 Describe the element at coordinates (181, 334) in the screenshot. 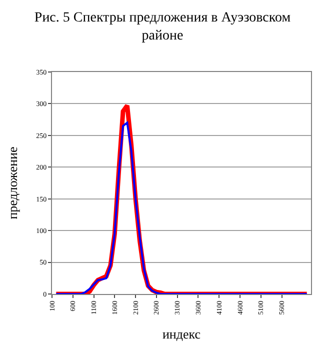

I see `x-axis-title: индекс` at that location.